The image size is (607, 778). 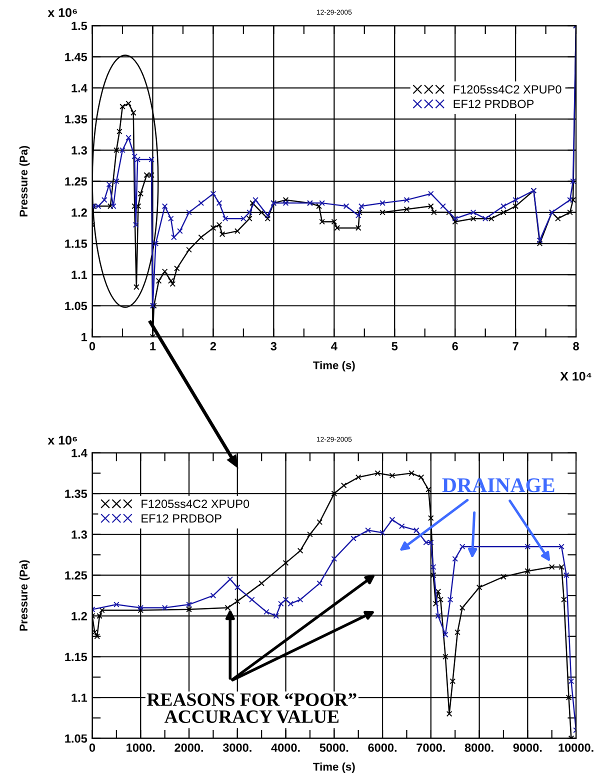 What do you see at coordinates (576, 346) in the screenshot?
I see `x-tick-label: 8` at bounding box center [576, 346].